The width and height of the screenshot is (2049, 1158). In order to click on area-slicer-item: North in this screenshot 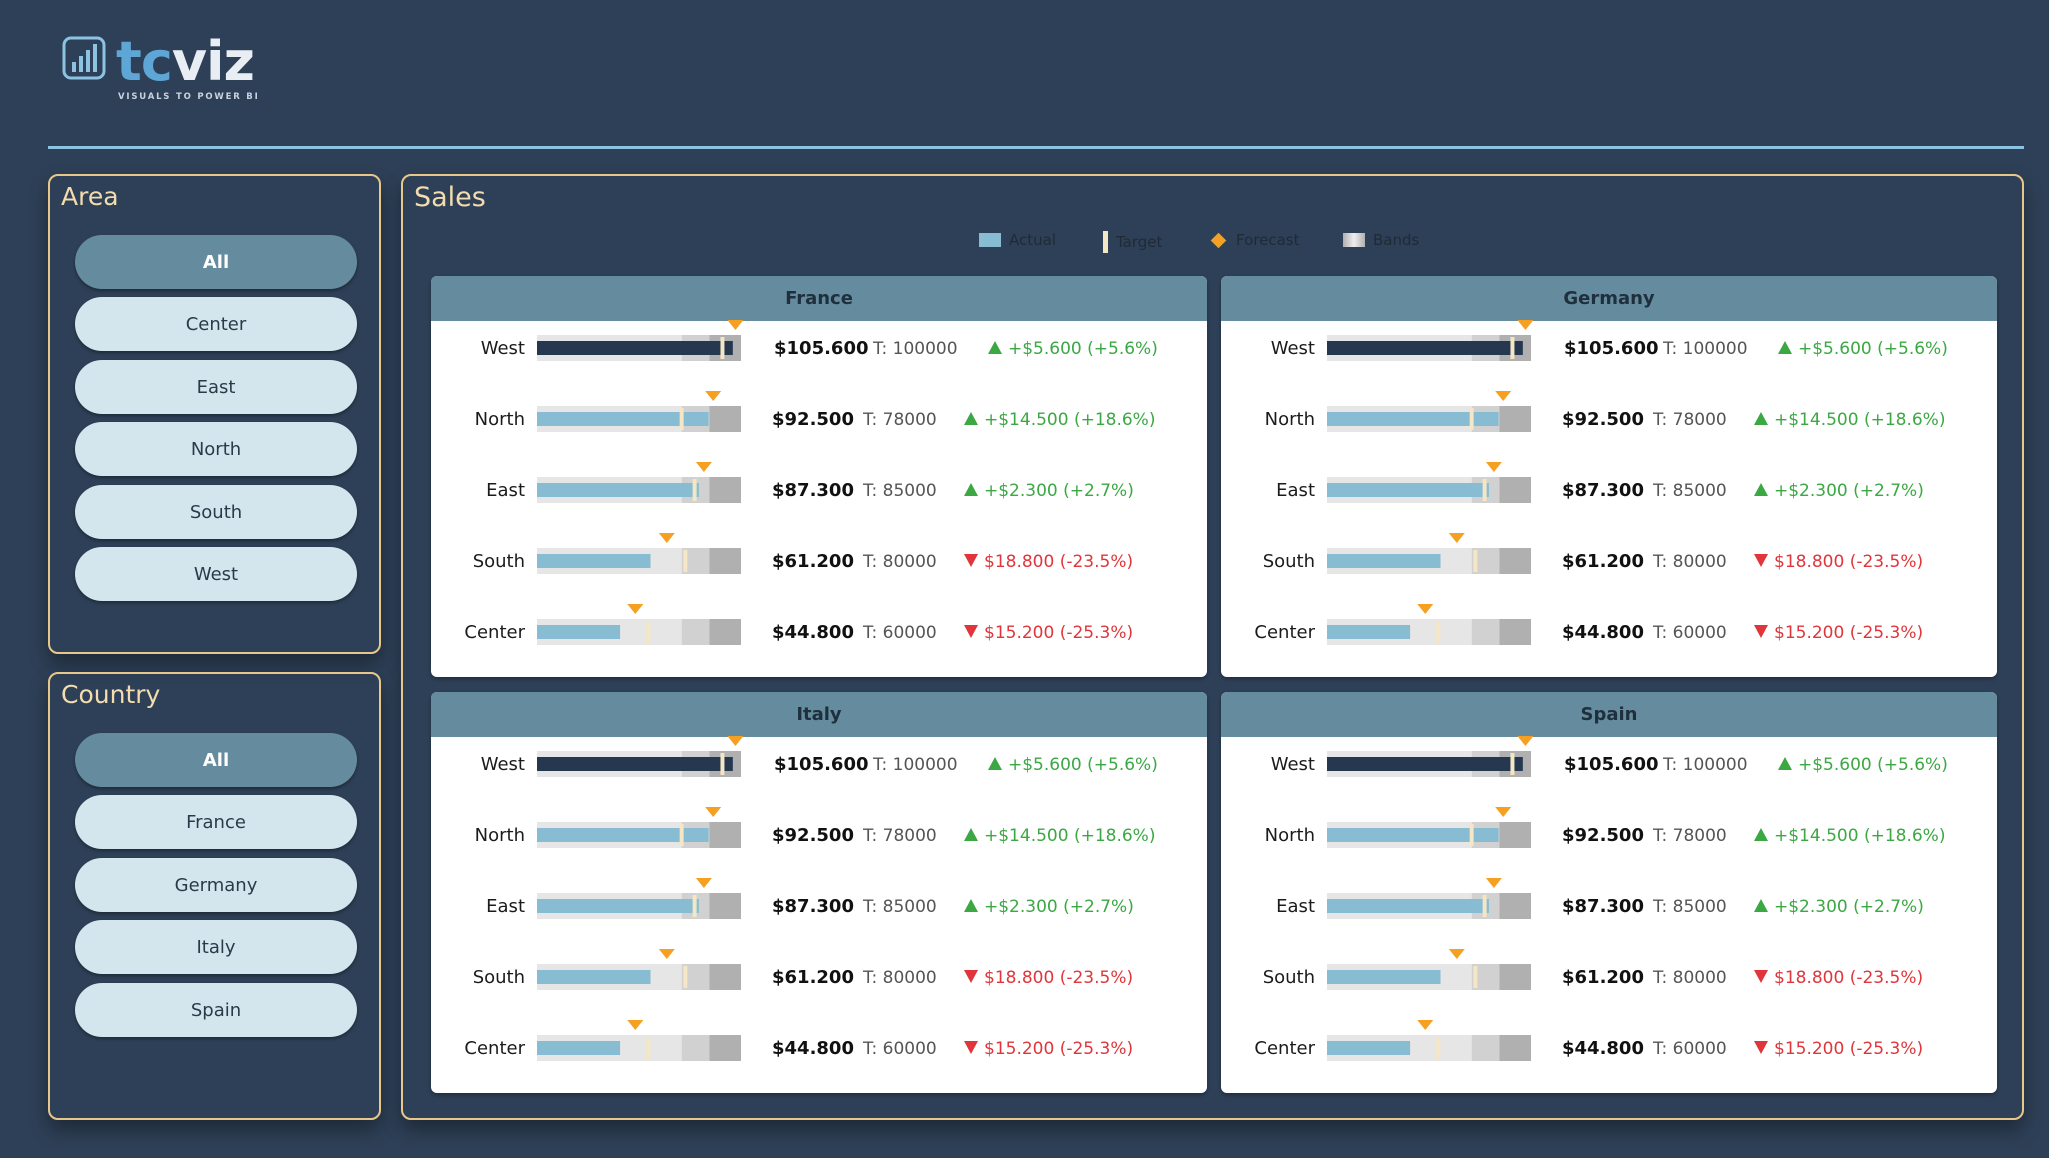, I will do `click(216, 449)`.